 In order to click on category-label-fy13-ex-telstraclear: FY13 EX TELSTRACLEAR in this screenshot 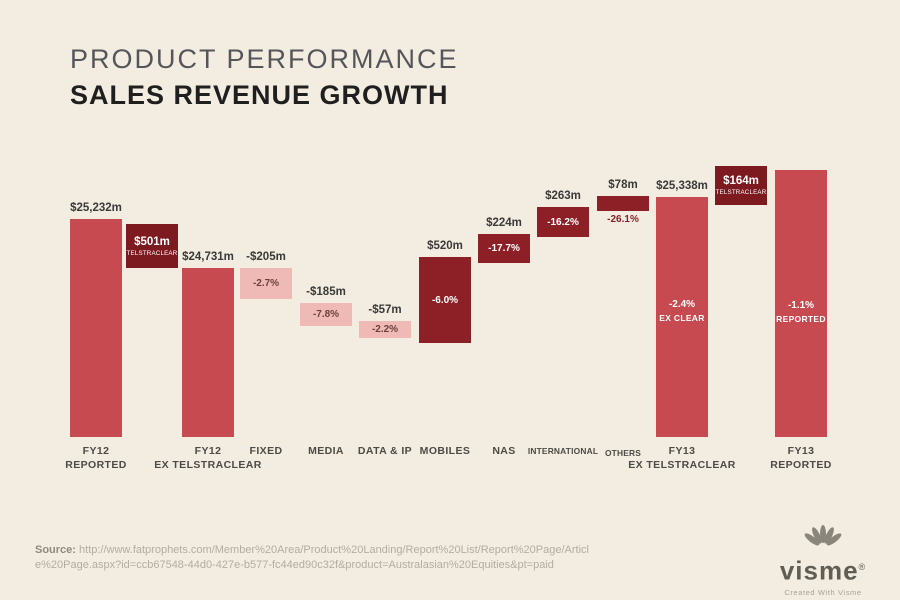, I will do `click(682, 458)`.